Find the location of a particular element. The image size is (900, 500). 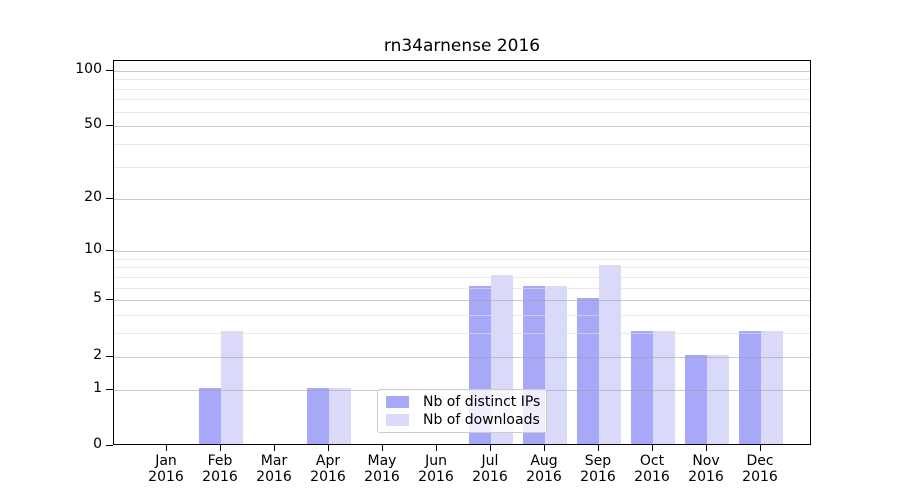

x-tick-label-jun: Jun 2016 is located at coordinates (436, 469).